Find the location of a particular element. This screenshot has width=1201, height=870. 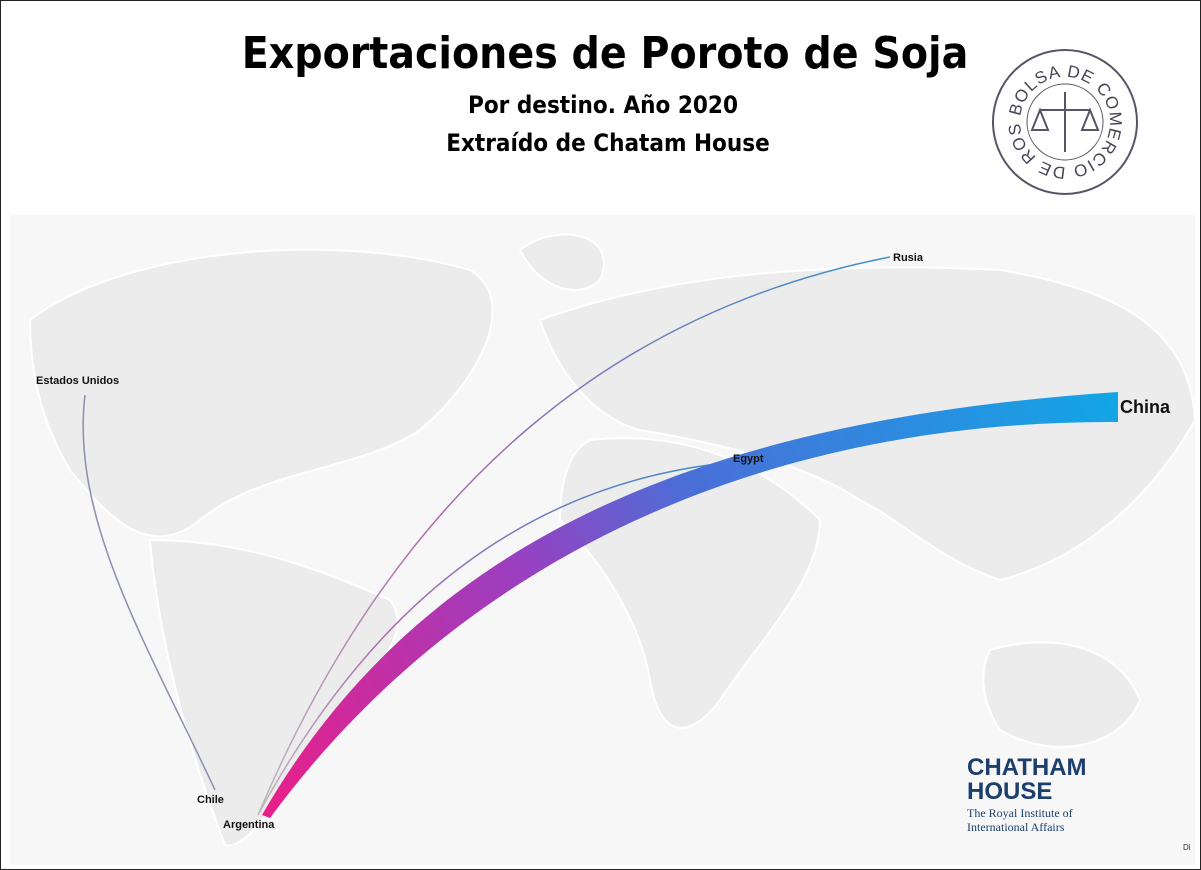

label-russia: Rusia is located at coordinates (908, 258).